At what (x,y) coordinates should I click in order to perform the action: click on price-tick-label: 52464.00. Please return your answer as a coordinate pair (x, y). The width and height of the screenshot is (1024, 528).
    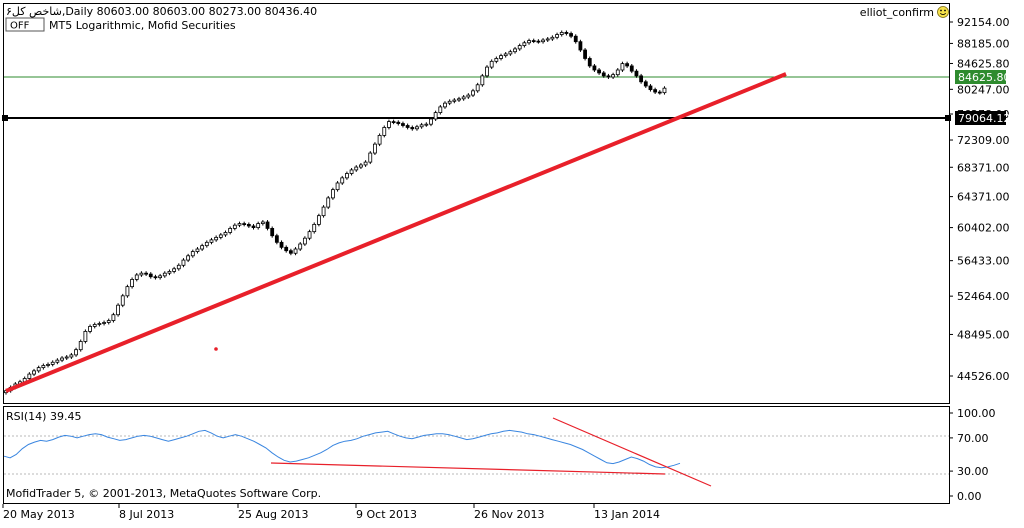
    Looking at the image, I should click on (983, 296).